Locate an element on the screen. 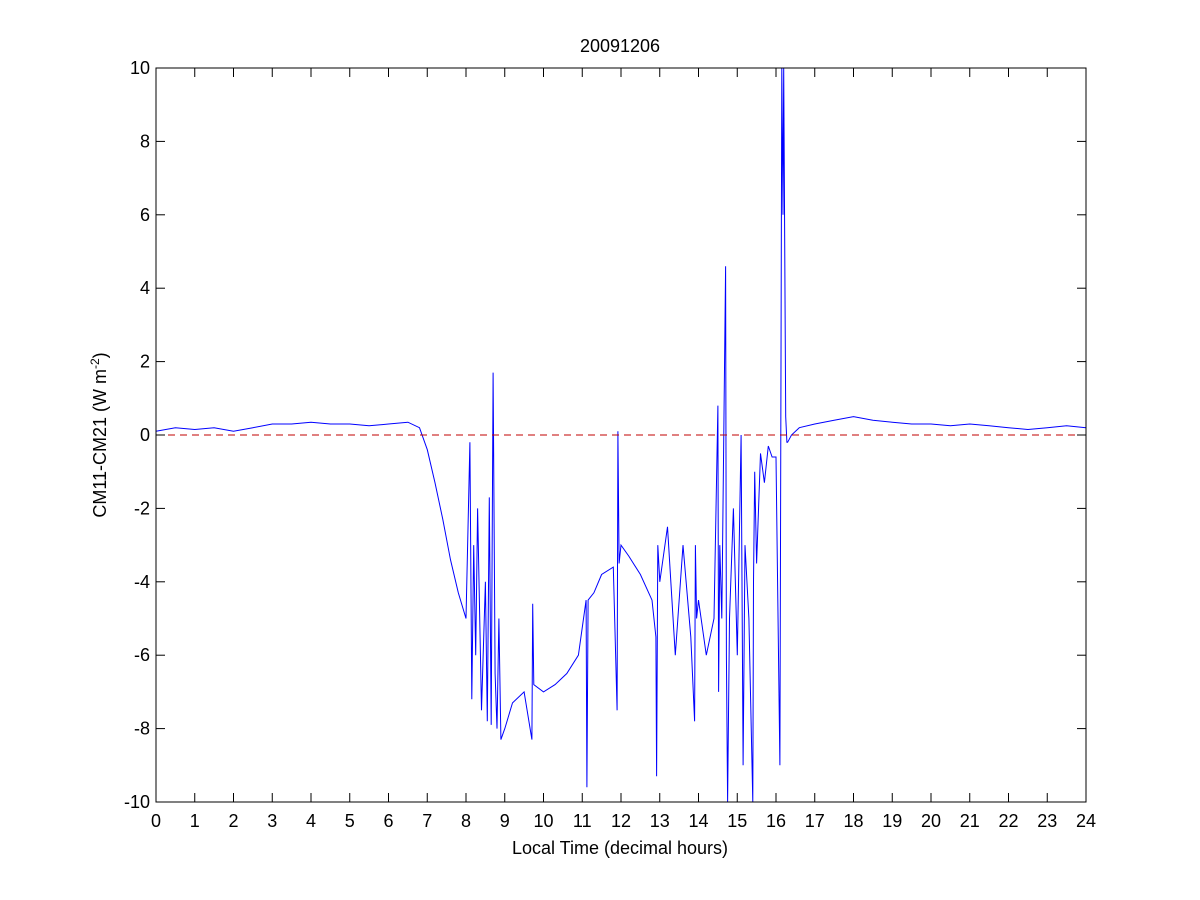  x-tick-label: 17 is located at coordinates (815, 821).